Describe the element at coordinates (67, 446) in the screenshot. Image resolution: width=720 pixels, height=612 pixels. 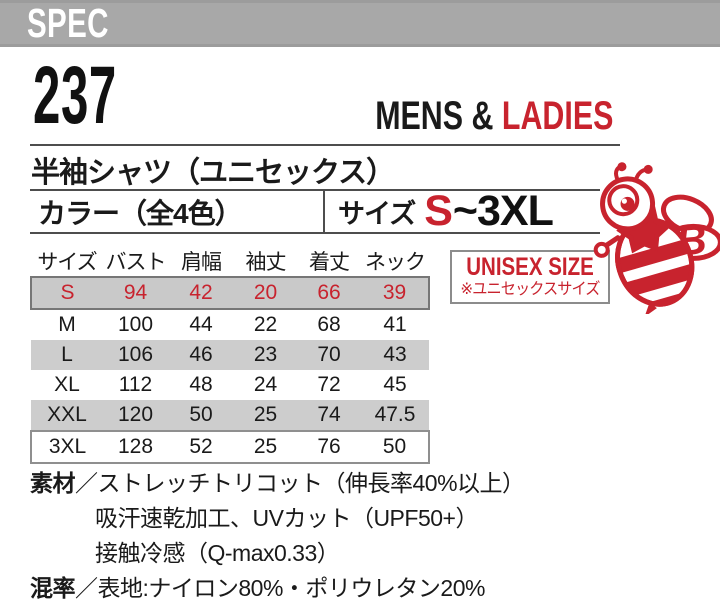
I see `cell: 3XL` at that location.